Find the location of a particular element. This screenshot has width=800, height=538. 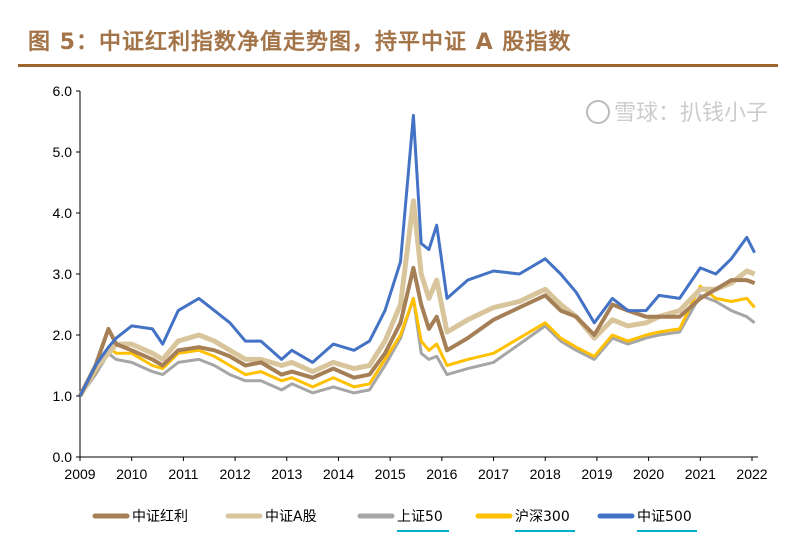

x-tick-label: 2022 is located at coordinates (751, 474).